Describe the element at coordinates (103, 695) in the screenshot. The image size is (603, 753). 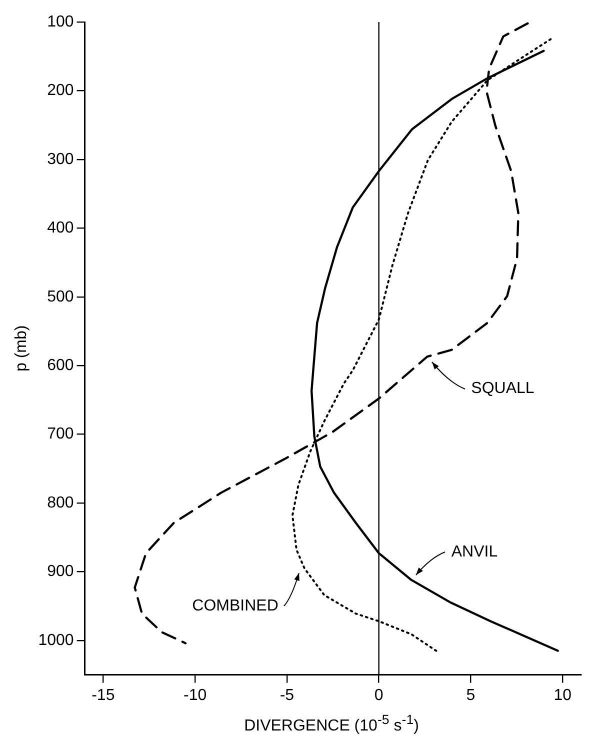
I see `x-tick-label: -15` at that location.